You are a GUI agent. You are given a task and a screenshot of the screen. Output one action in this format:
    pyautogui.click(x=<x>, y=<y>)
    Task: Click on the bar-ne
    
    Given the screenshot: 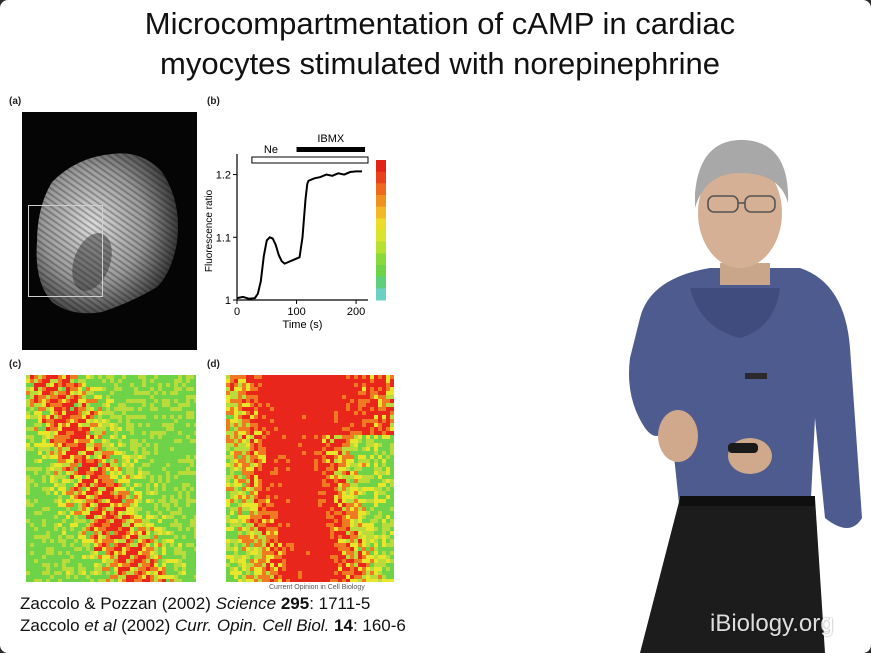 What is the action you would take?
    pyautogui.click(x=310, y=160)
    